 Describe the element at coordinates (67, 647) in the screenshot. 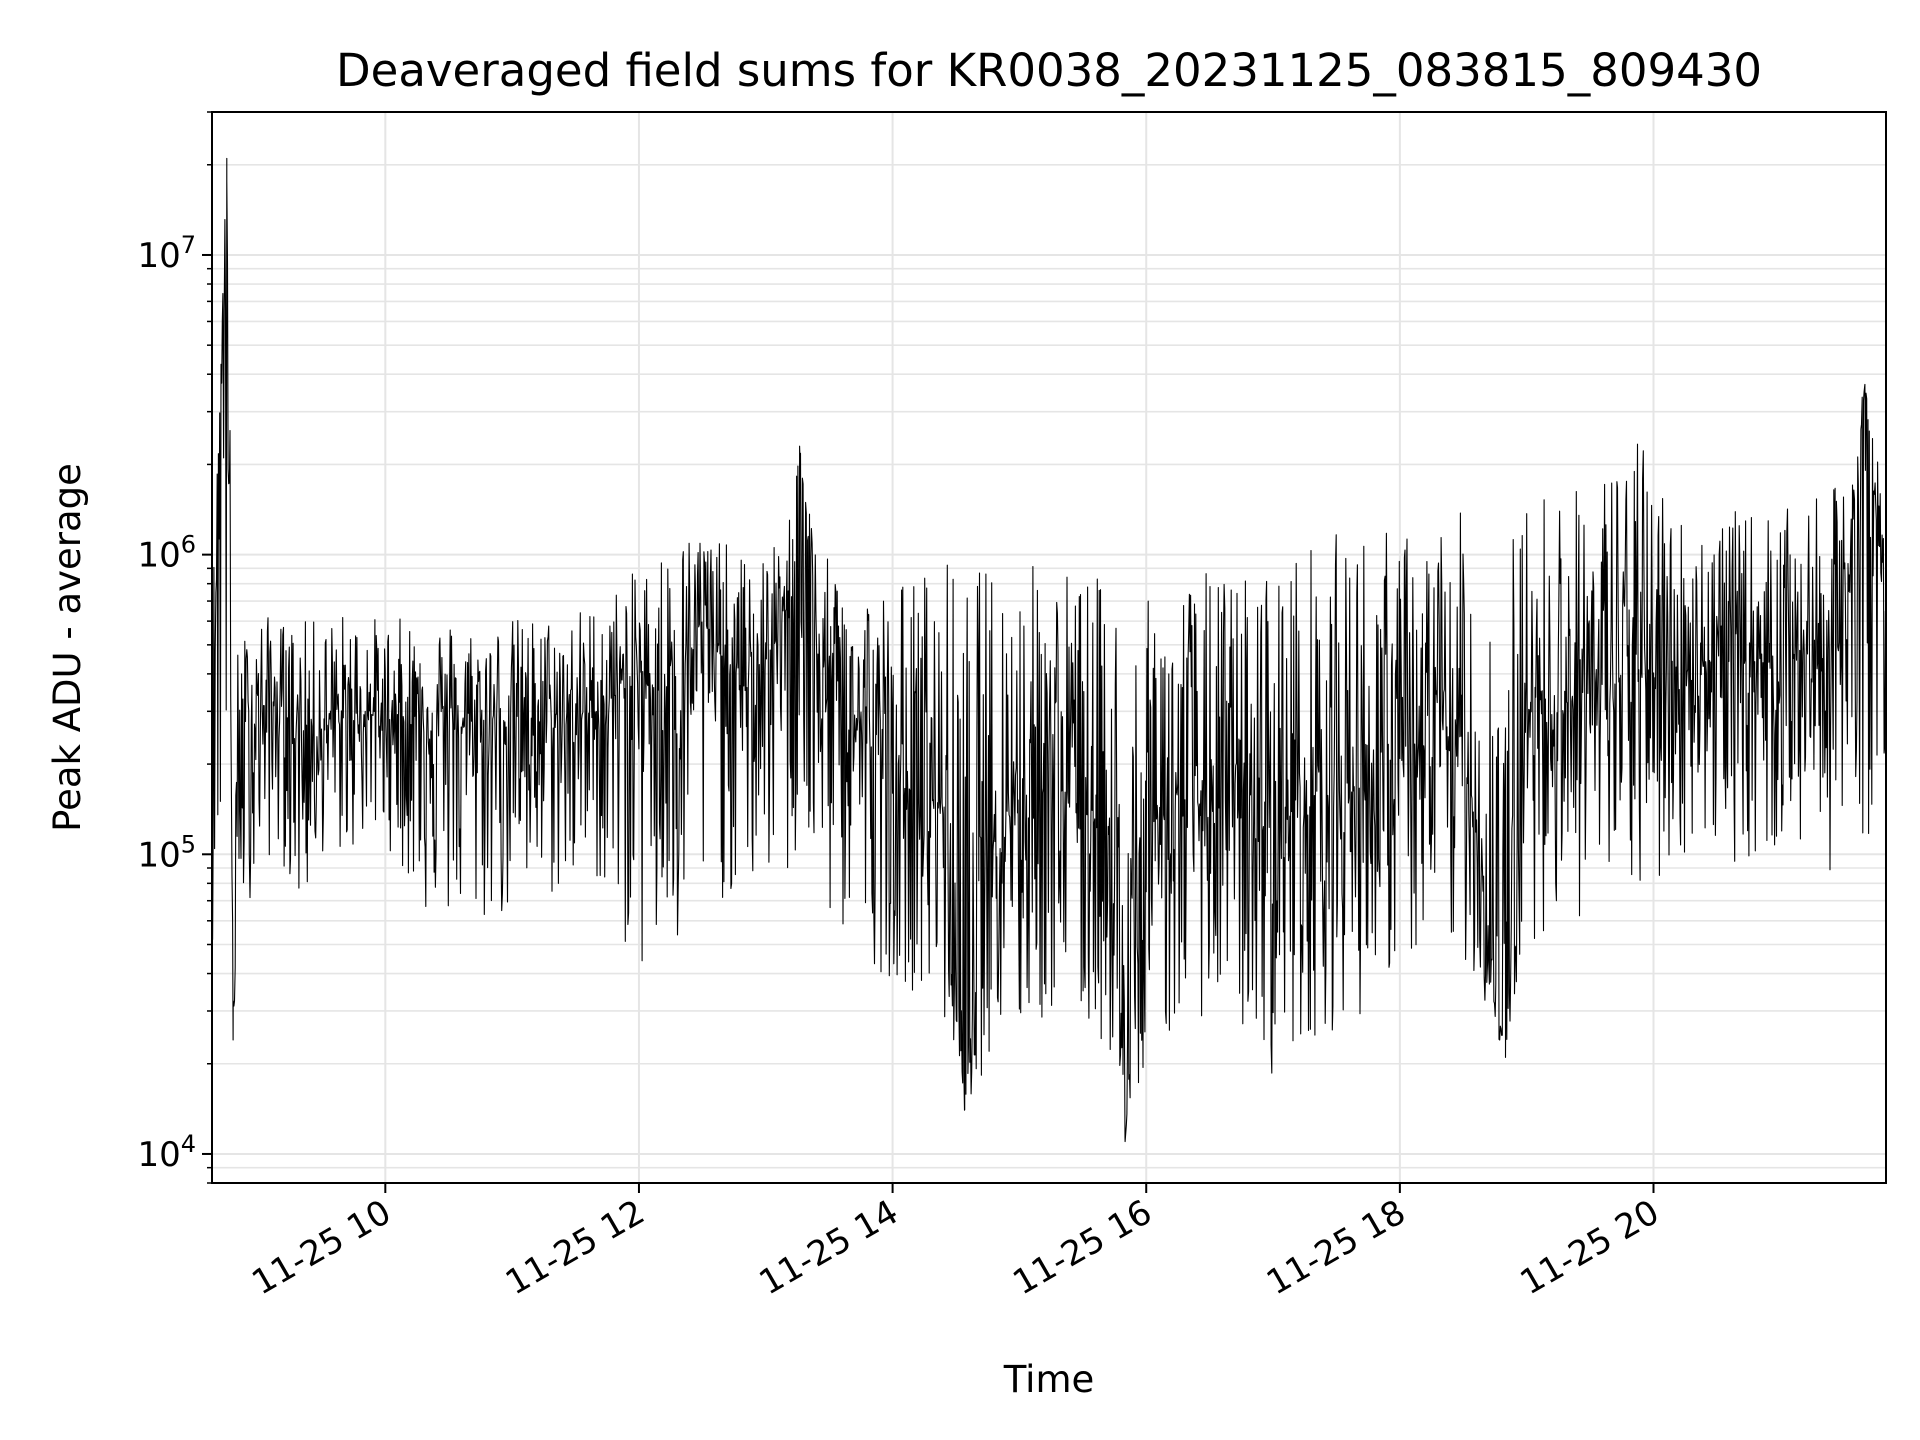

I see `y-axis-title: Peak ADU - average` at that location.